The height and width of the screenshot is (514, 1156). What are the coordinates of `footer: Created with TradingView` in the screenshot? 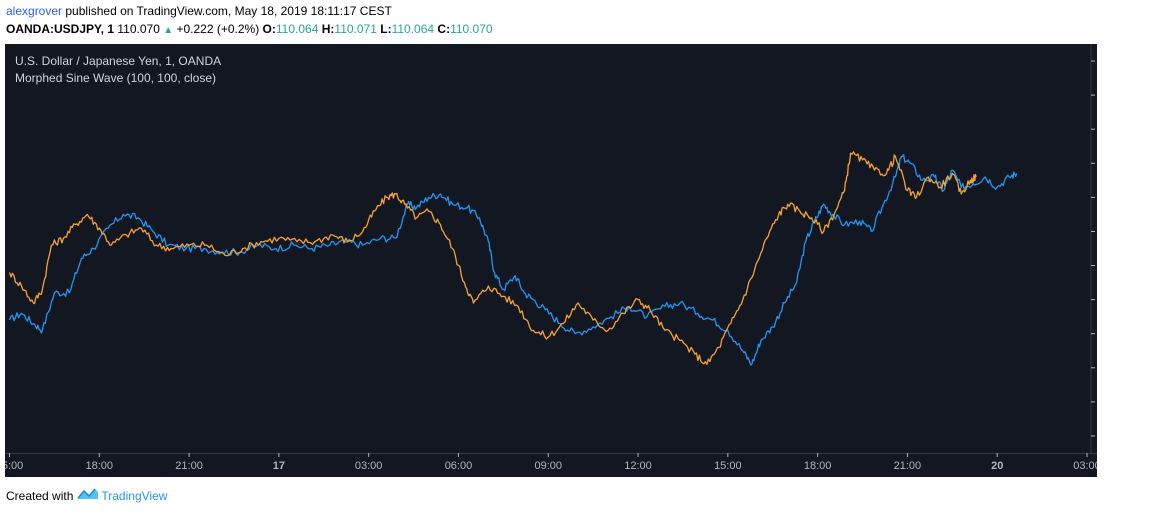 It's located at (86, 495).